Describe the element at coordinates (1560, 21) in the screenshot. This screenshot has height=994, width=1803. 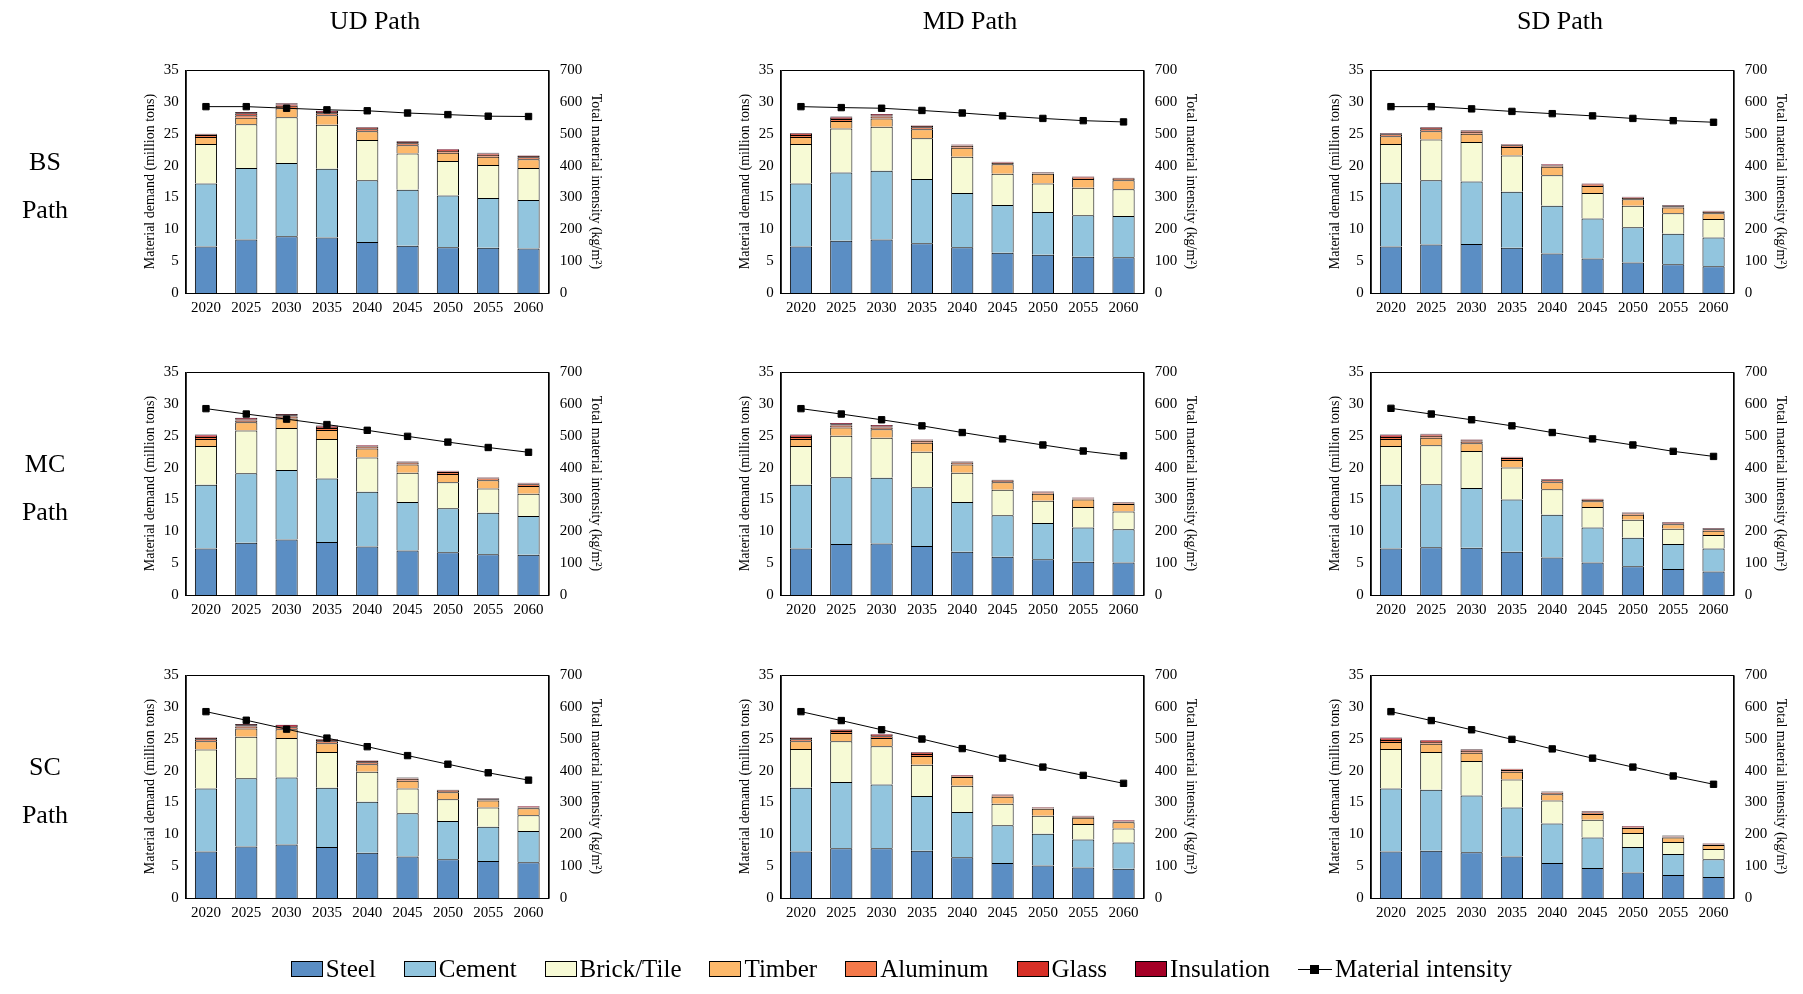
I see `chart-title: SD Path` at that location.